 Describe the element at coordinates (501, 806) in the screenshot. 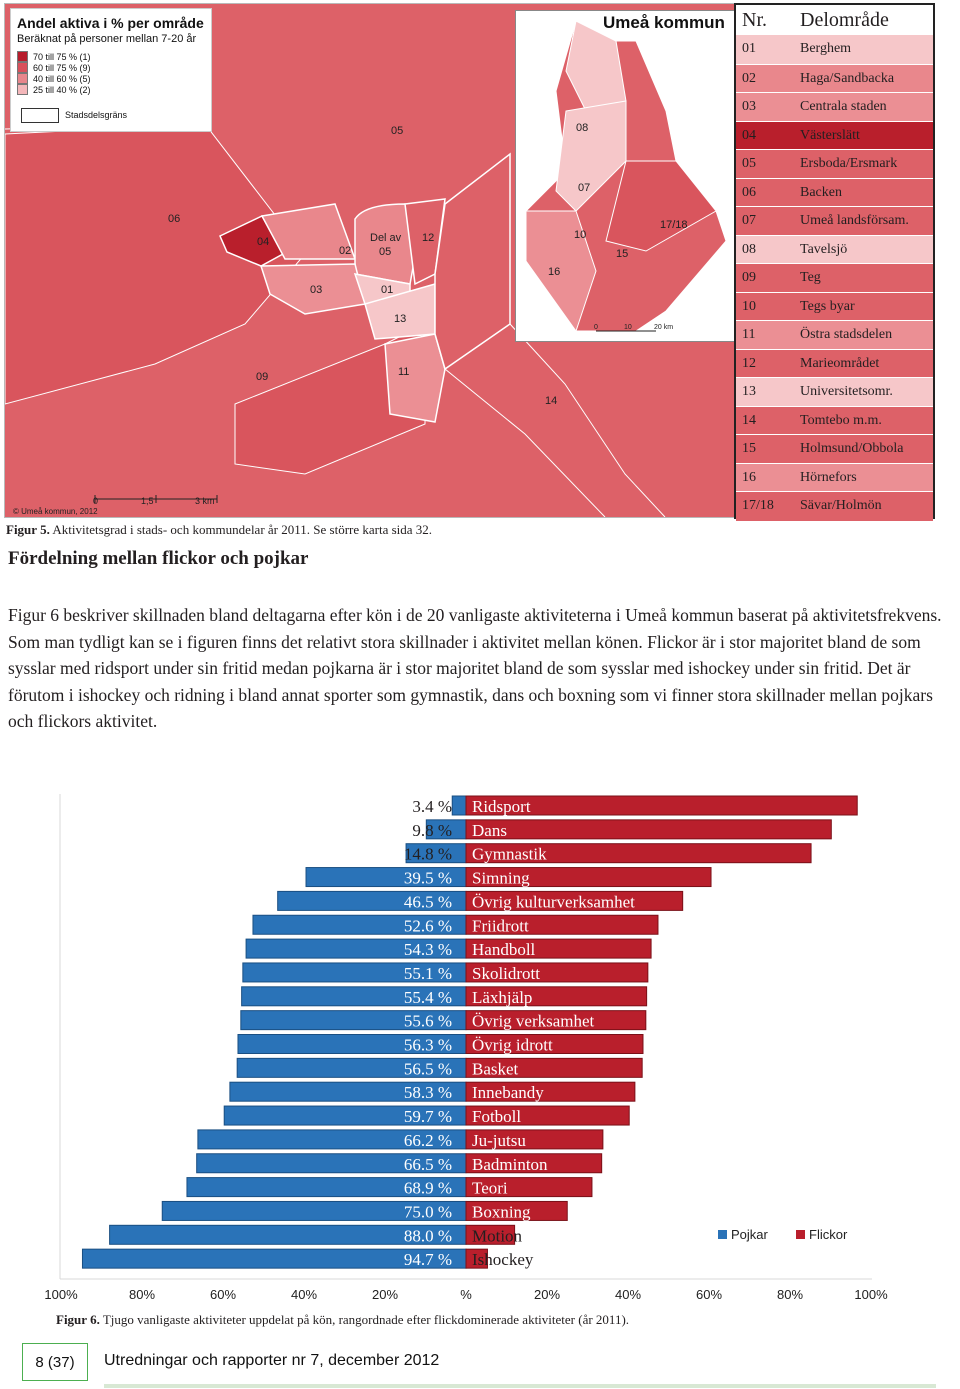

I see `category-label: Ridsport` at that location.